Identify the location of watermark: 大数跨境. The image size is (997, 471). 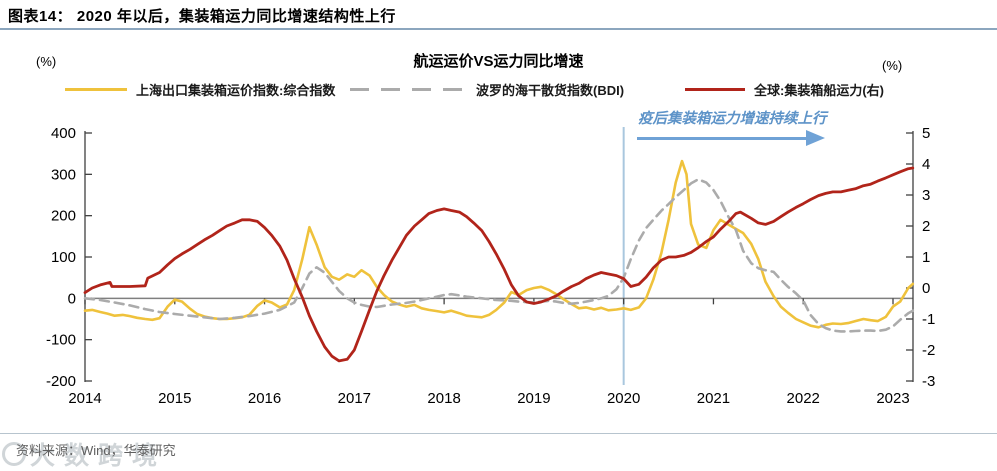
(84, 453).